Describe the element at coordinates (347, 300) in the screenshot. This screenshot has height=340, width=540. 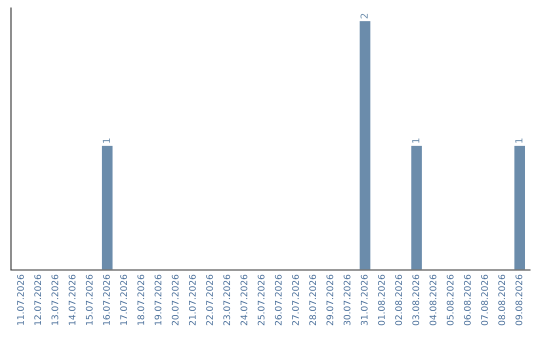
I see `x-tick-label: 30.07.2026` at that location.